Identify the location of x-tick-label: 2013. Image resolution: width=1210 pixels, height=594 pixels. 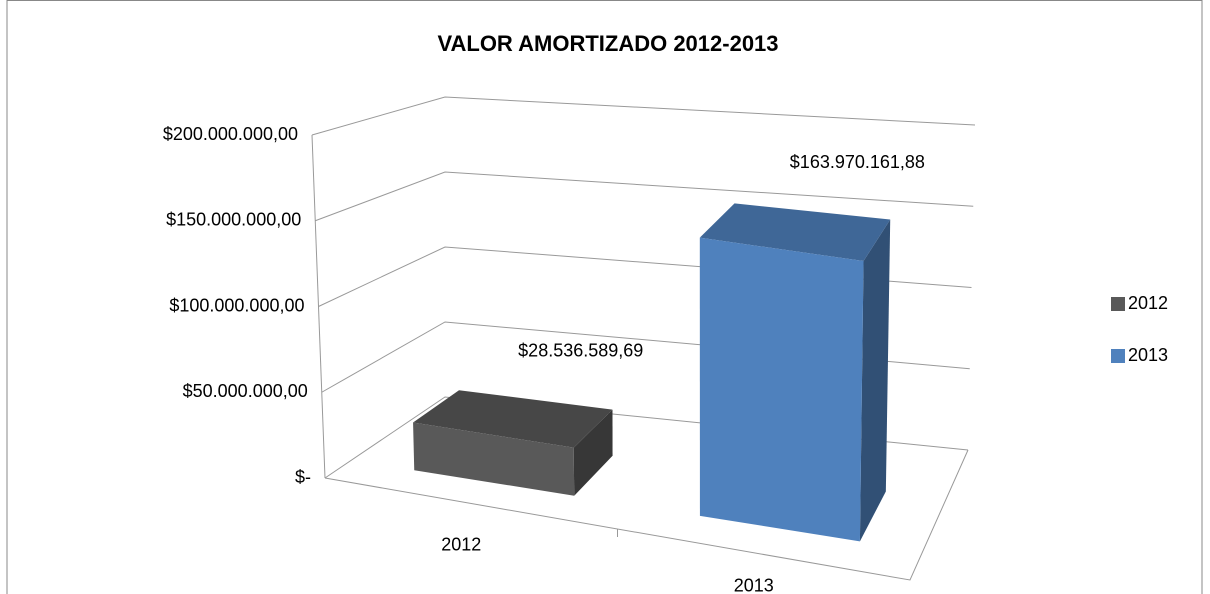
(754, 584).